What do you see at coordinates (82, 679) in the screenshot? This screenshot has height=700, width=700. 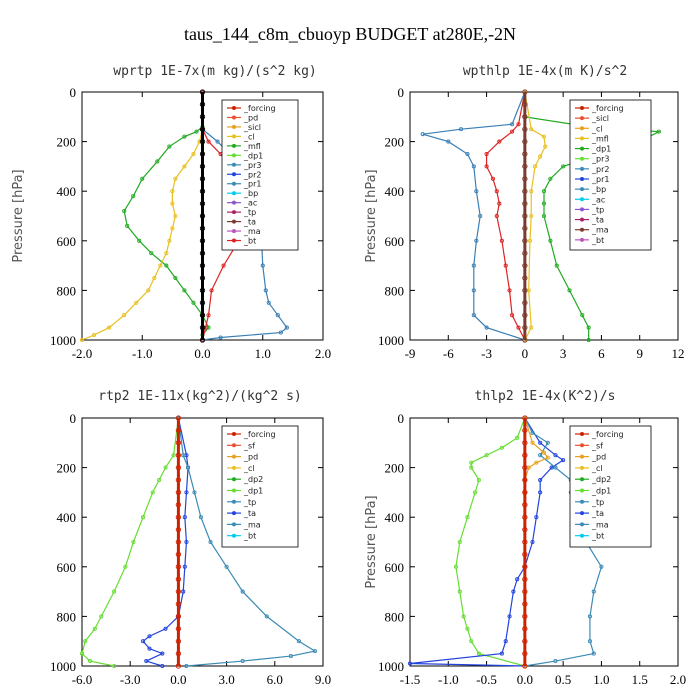 I see `x-tick-label: -6.0` at bounding box center [82, 679].